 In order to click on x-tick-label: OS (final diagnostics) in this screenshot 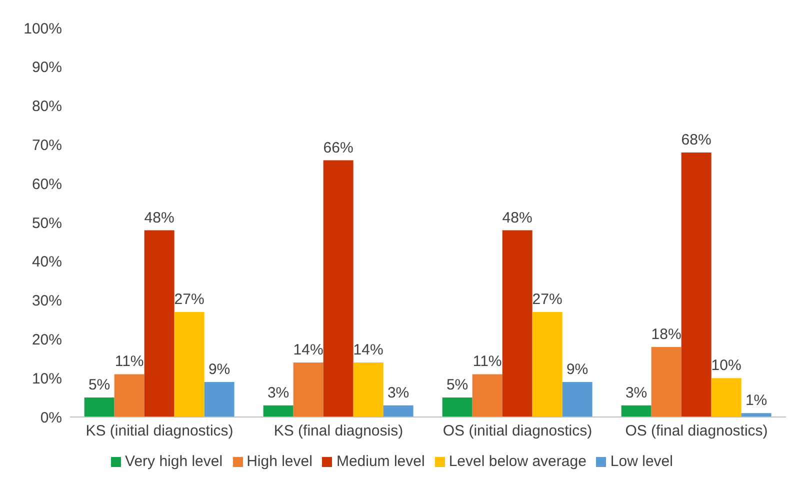, I will do `click(696, 431)`.